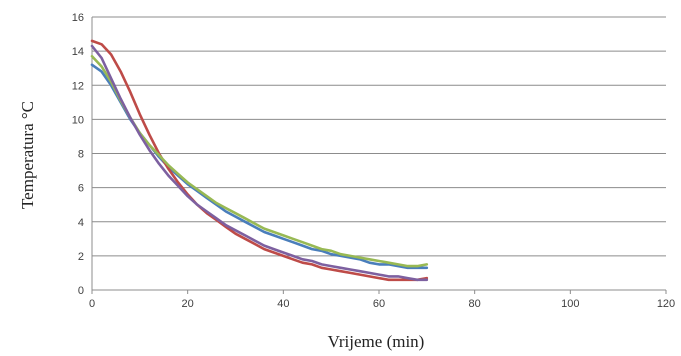 This screenshot has width=681, height=356. Describe the element at coordinates (78, 52) in the screenshot. I see `y-tick-label: 14` at that location.